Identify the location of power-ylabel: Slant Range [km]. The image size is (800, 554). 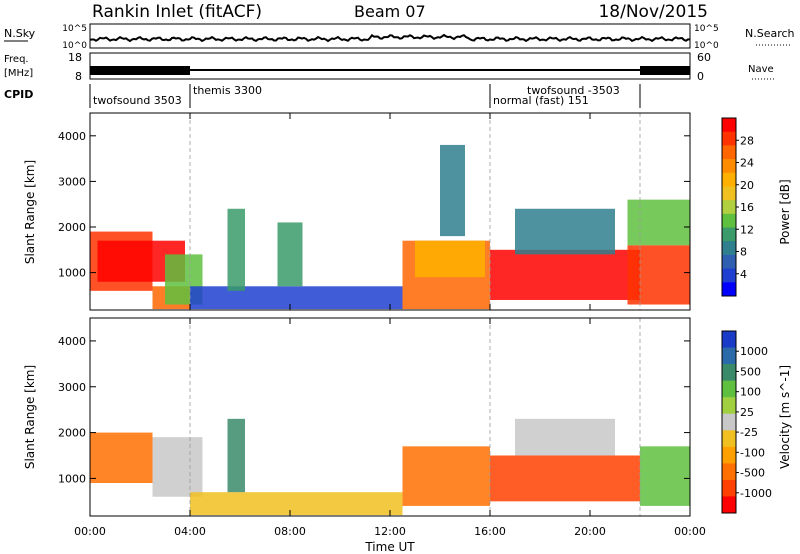
(30, 212).